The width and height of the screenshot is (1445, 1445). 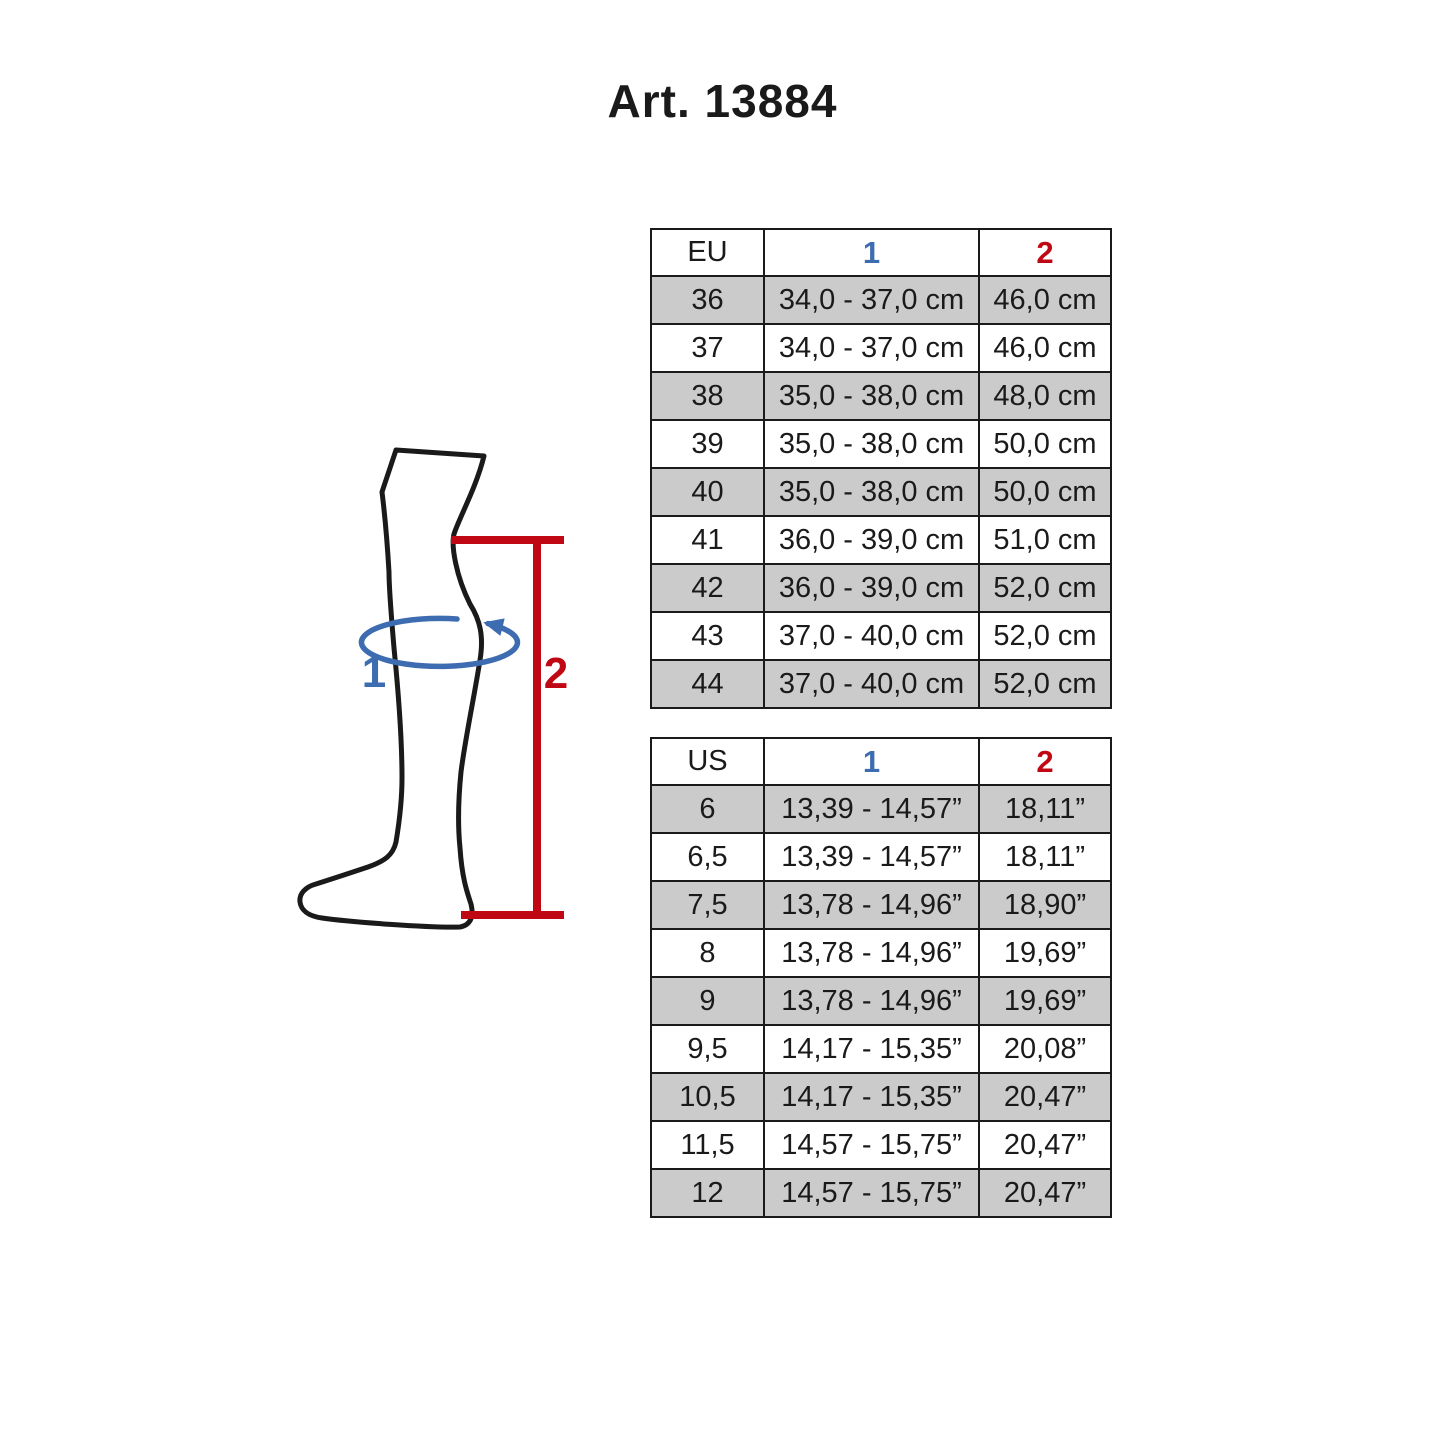 I want to click on size-cell: 9,5, so click(x=707, y=1049).